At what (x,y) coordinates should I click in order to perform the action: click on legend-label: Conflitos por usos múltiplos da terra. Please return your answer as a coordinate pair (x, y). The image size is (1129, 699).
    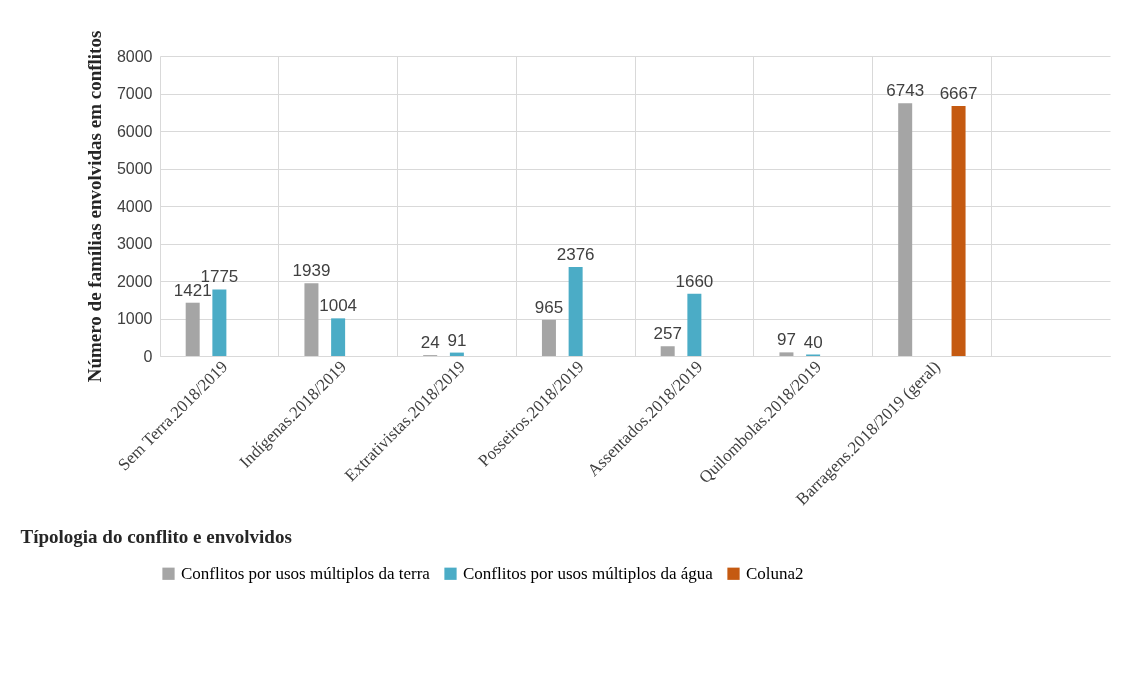
    Looking at the image, I should click on (306, 573).